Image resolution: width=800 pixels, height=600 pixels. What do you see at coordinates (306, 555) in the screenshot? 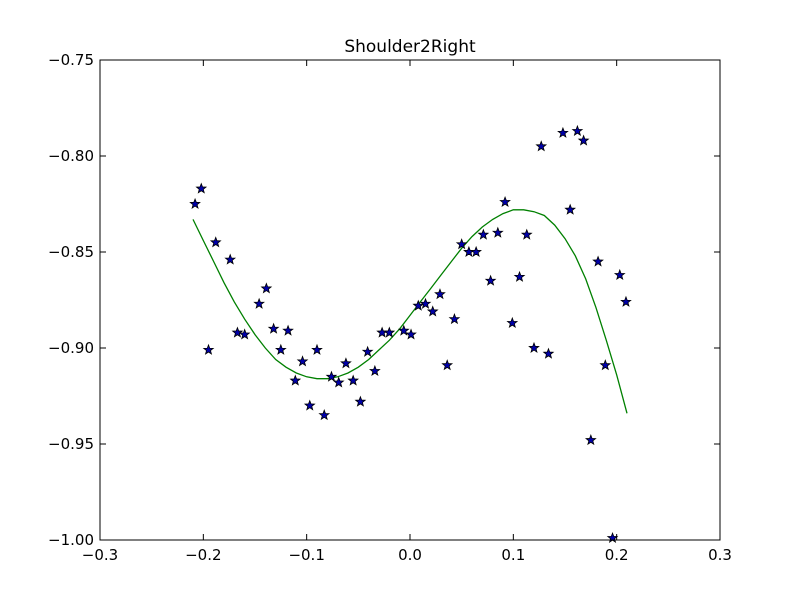
I see `x-tick-label: −0.1` at bounding box center [306, 555].